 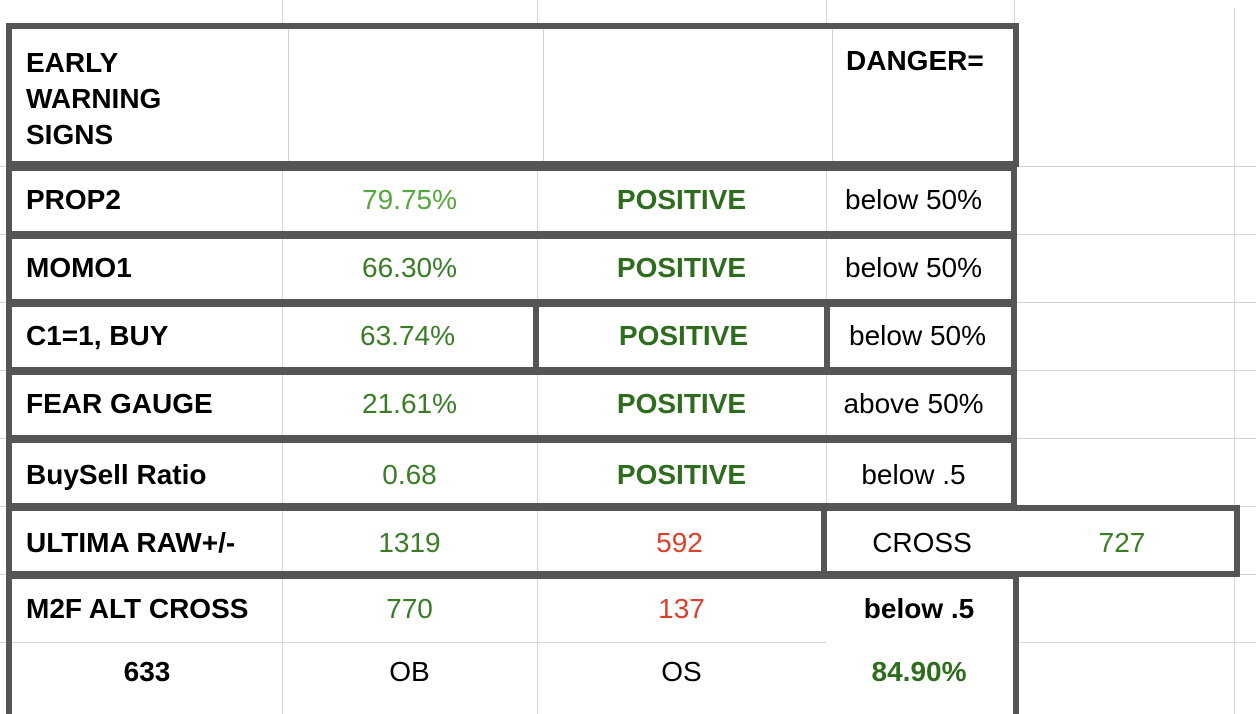 What do you see at coordinates (679, 542) in the screenshot?
I see `ultima-value-2: 592` at bounding box center [679, 542].